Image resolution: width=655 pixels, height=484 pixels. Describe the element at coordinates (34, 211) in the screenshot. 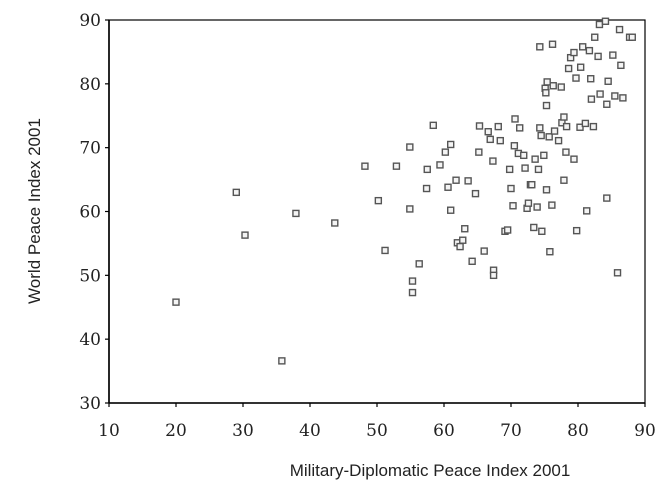

I see `y-axis-title: World Peace Index 2001` at that location.